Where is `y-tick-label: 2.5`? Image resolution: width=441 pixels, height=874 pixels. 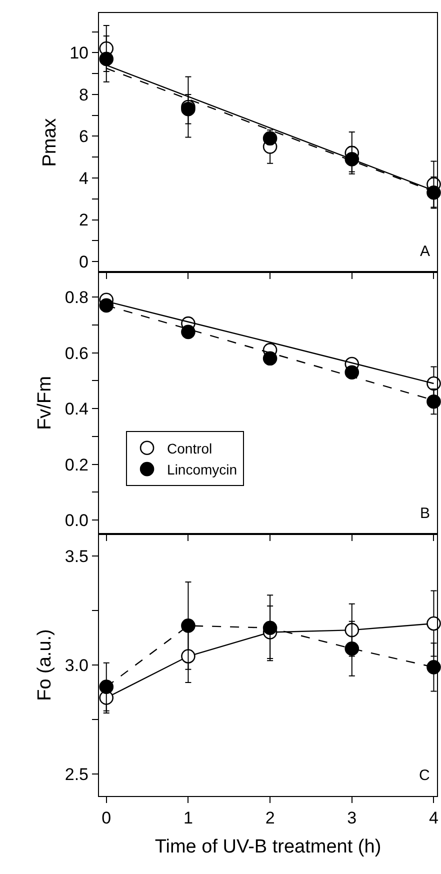
y-tick-label: 2.5 is located at coordinates (76, 774).